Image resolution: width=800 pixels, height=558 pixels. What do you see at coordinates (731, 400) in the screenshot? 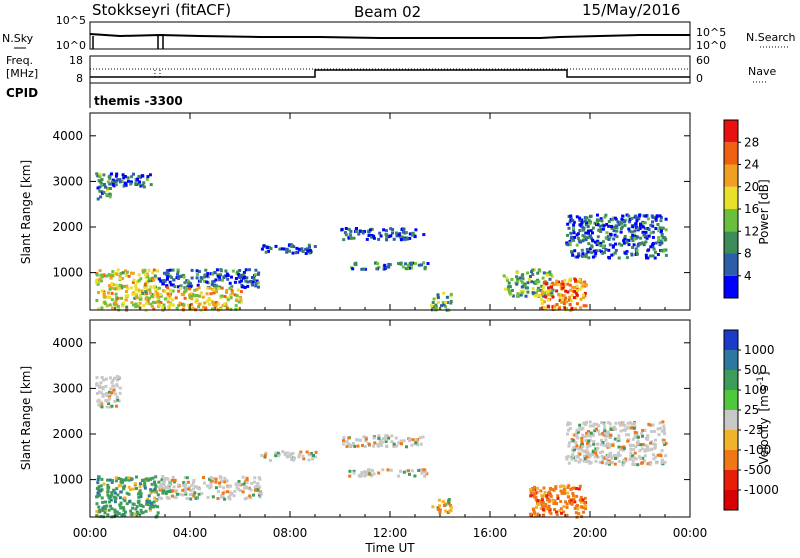
I see `colorbar-swatch` at bounding box center [731, 400].